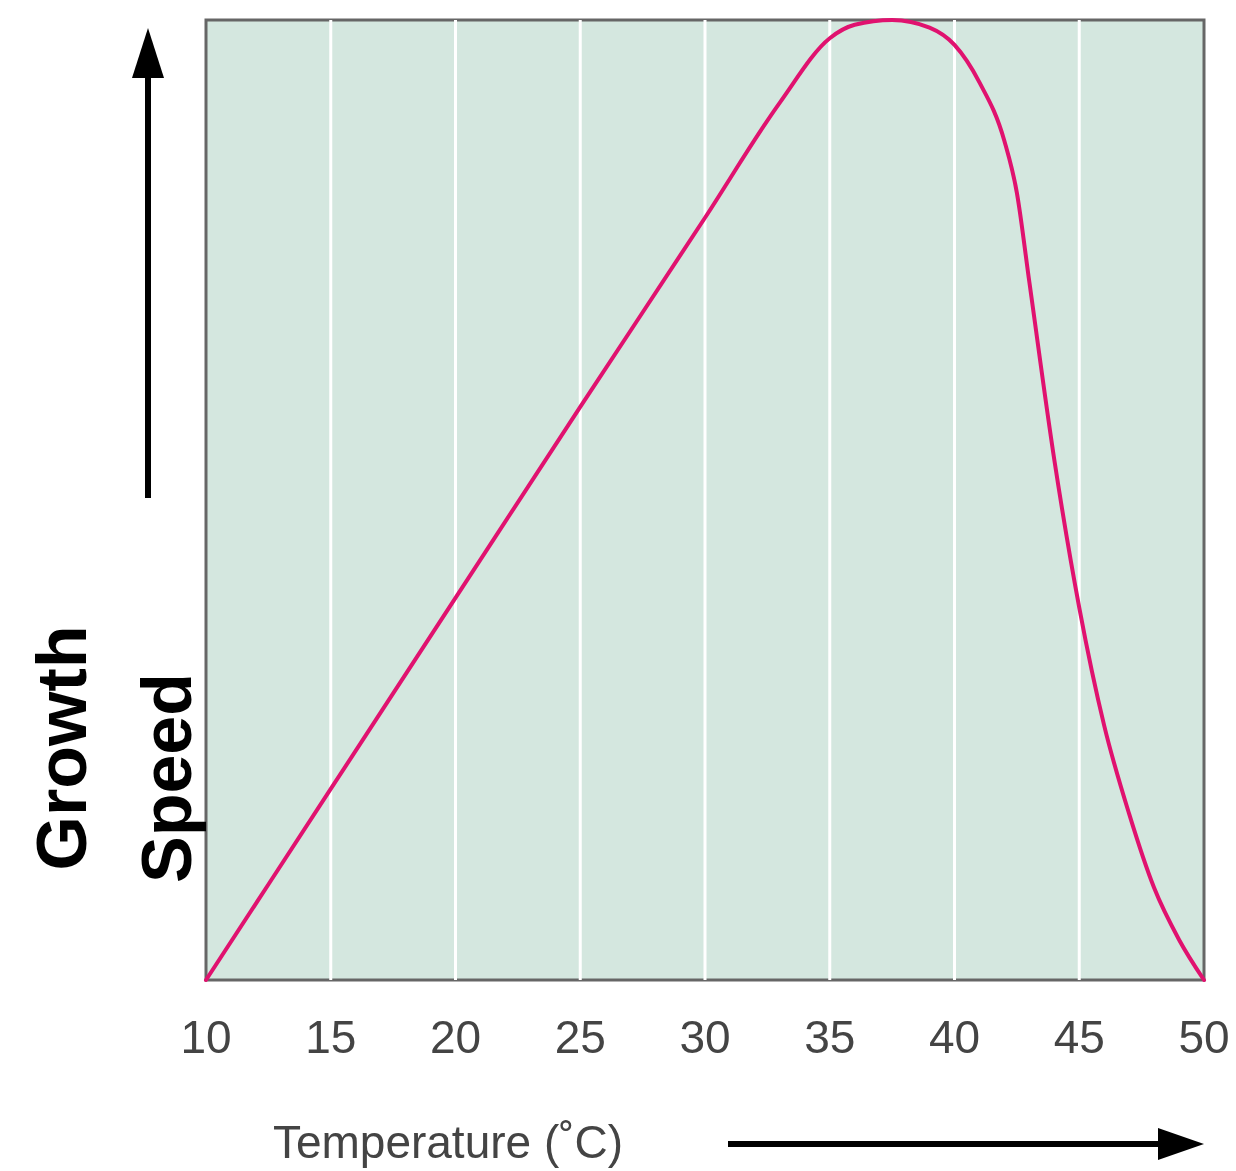  What do you see at coordinates (1079, 1037) in the screenshot?
I see `x-tick-label: 45` at bounding box center [1079, 1037].